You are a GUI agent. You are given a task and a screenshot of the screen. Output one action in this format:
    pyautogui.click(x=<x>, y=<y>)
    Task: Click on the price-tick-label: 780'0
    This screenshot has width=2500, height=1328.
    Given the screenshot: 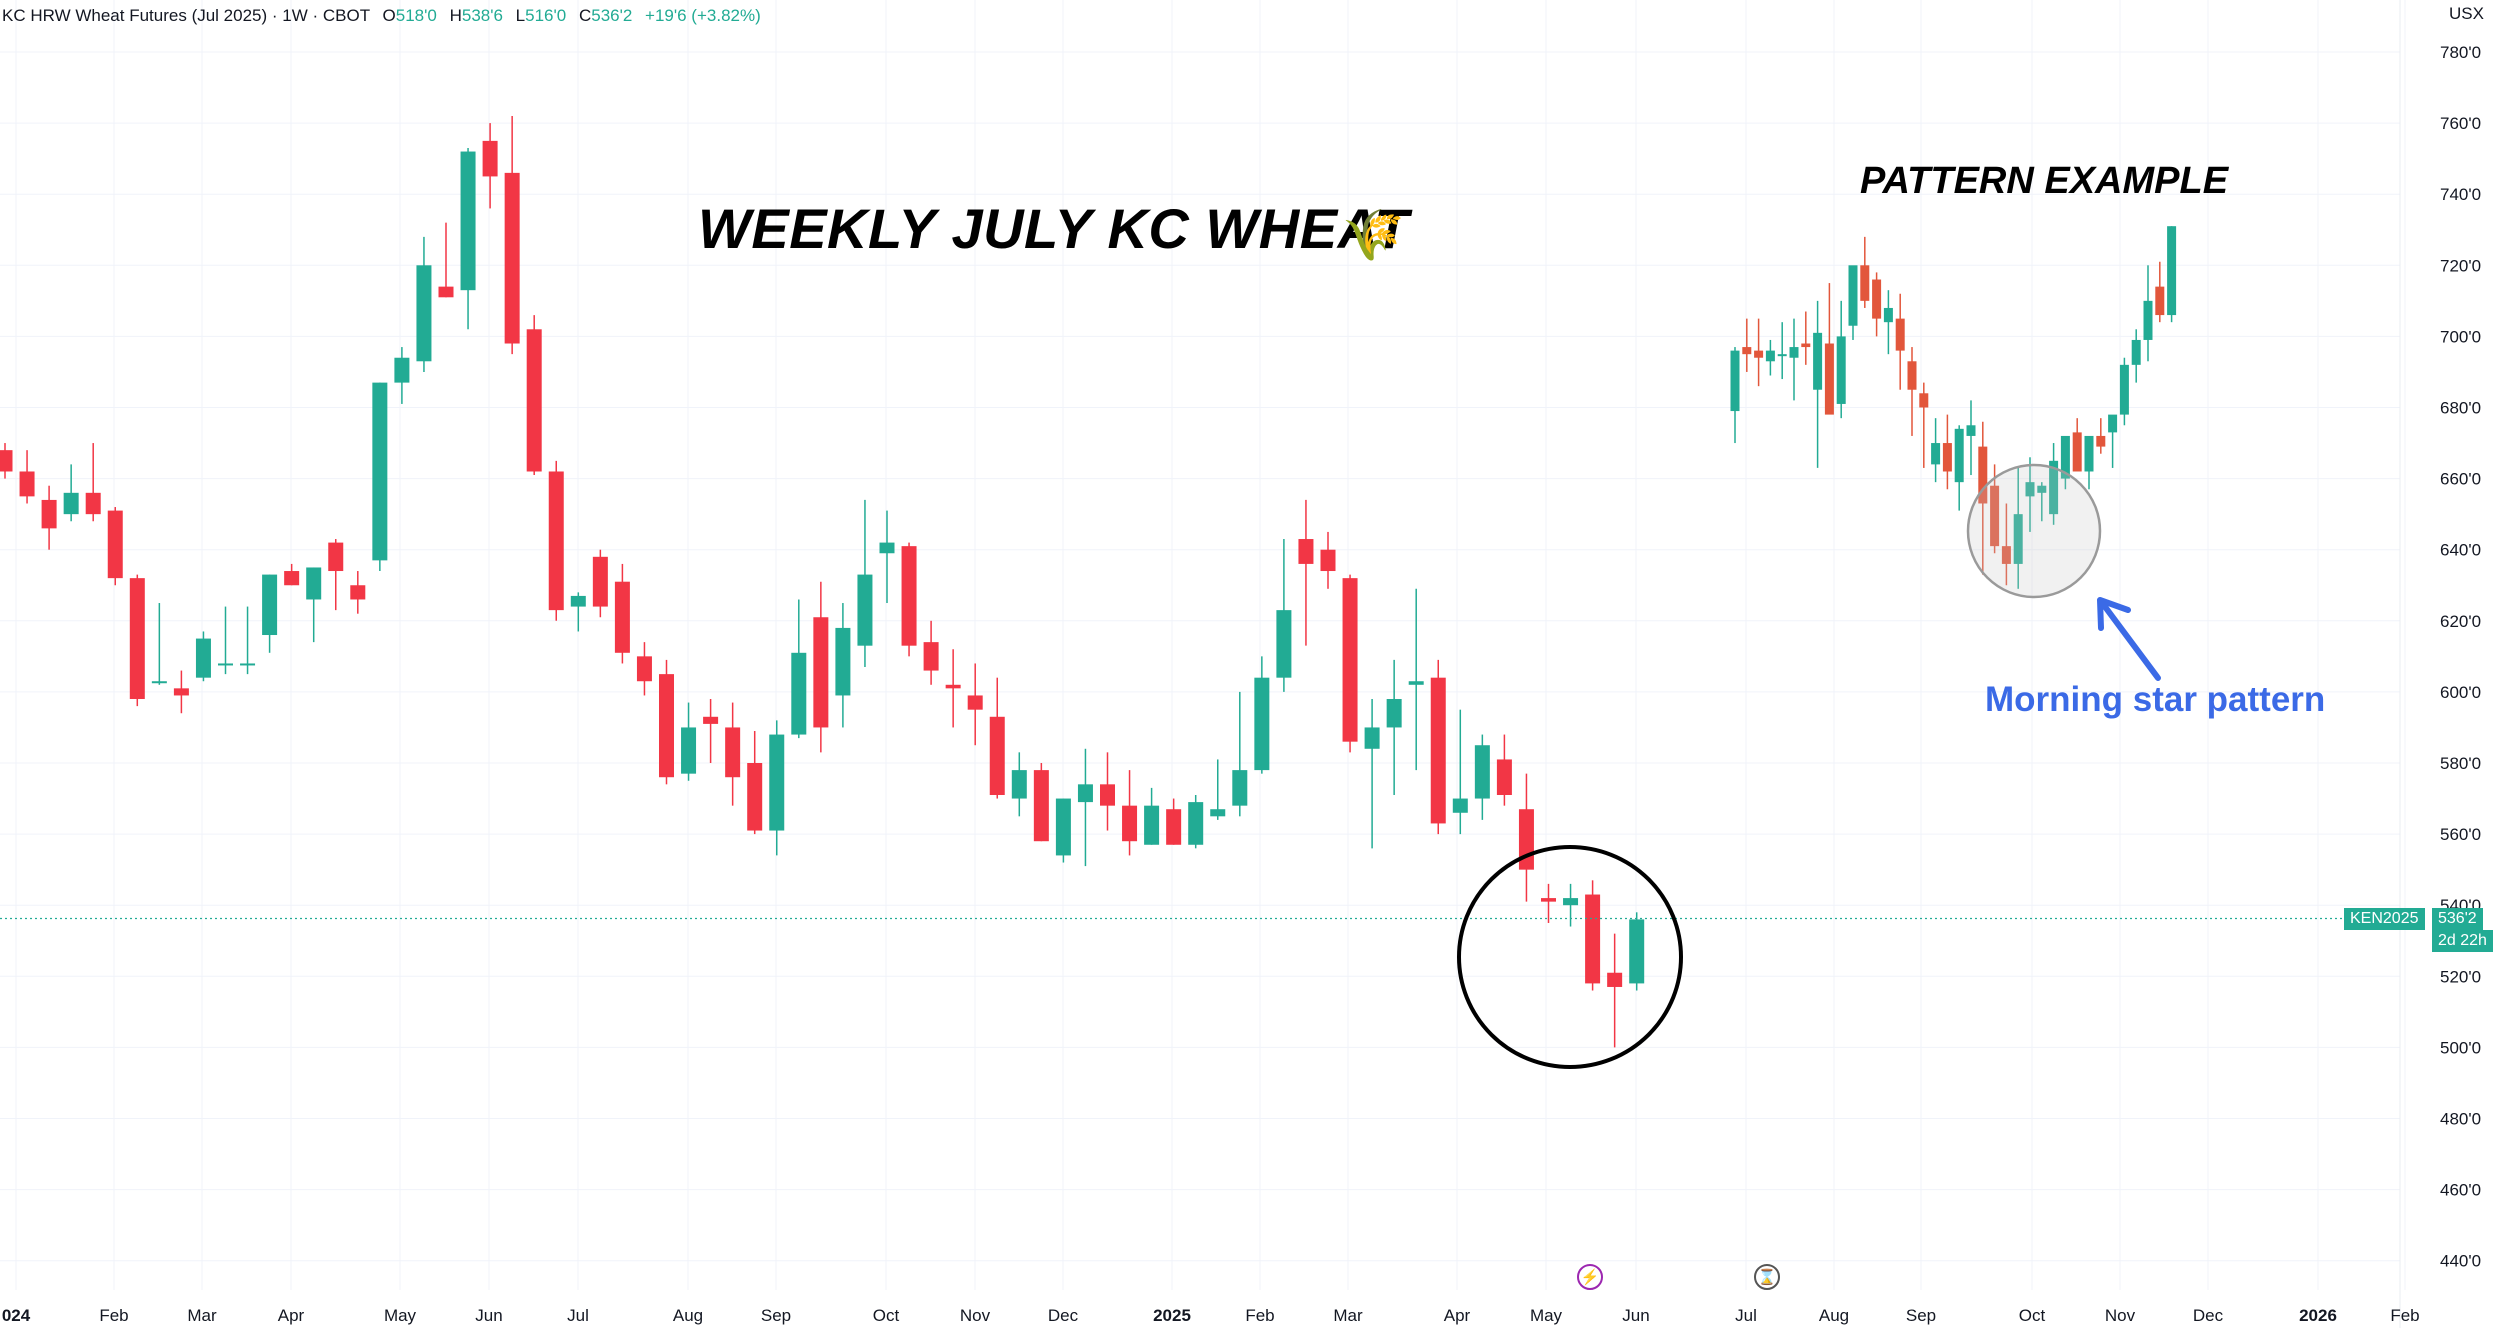 What is the action you would take?
    pyautogui.click(x=2460, y=52)
    